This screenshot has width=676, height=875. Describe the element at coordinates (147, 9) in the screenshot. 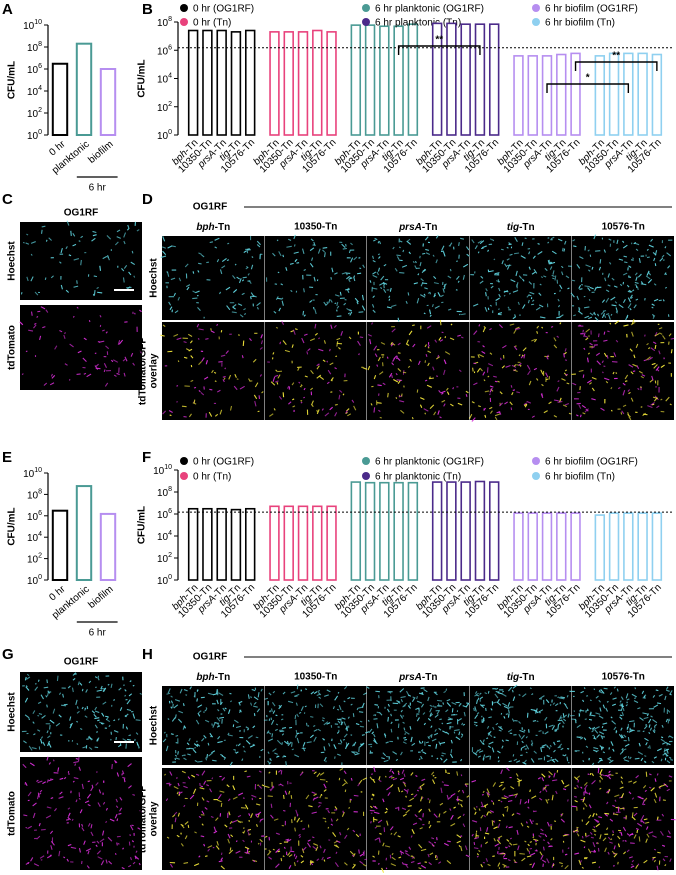

I see `panel-letter: B` at that location.